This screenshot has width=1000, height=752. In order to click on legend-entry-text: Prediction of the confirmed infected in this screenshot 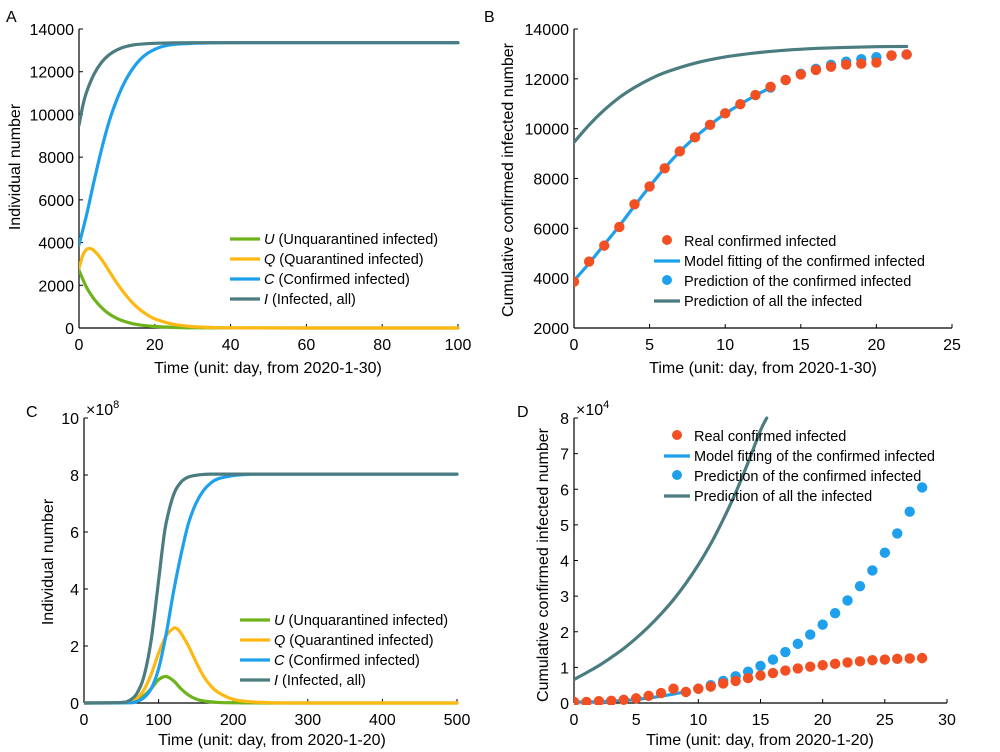, I will do `click(797, 282)`.